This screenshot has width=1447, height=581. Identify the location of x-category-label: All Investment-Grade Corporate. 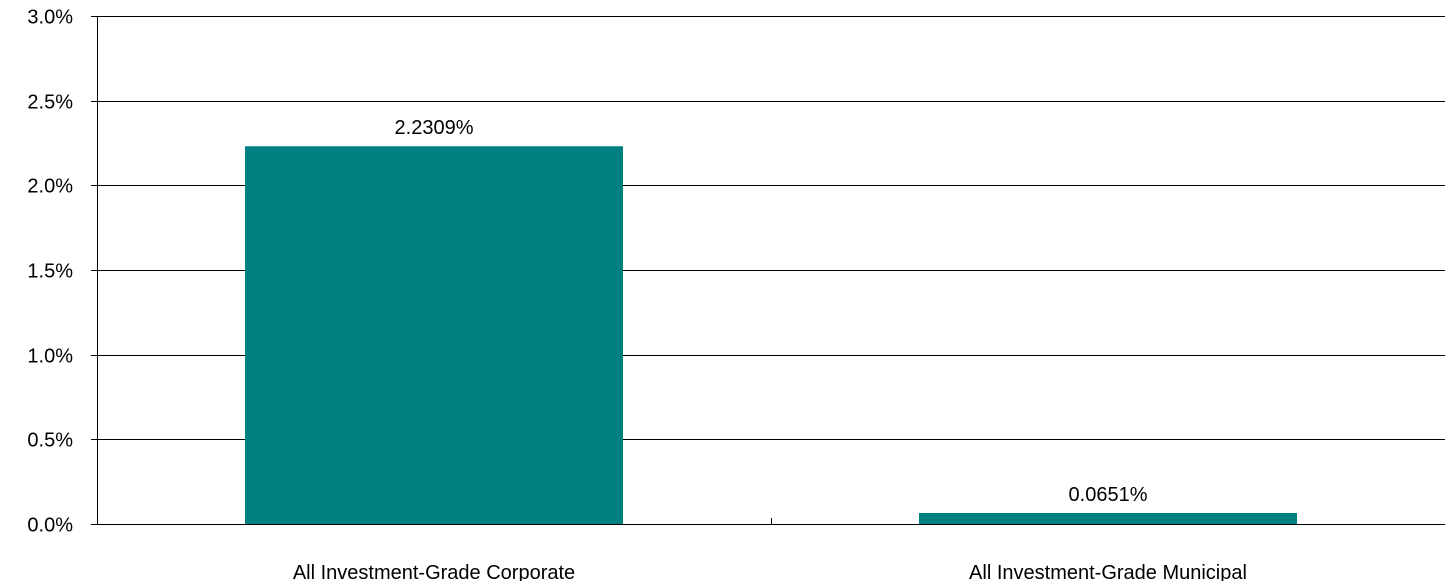
(434, 571).